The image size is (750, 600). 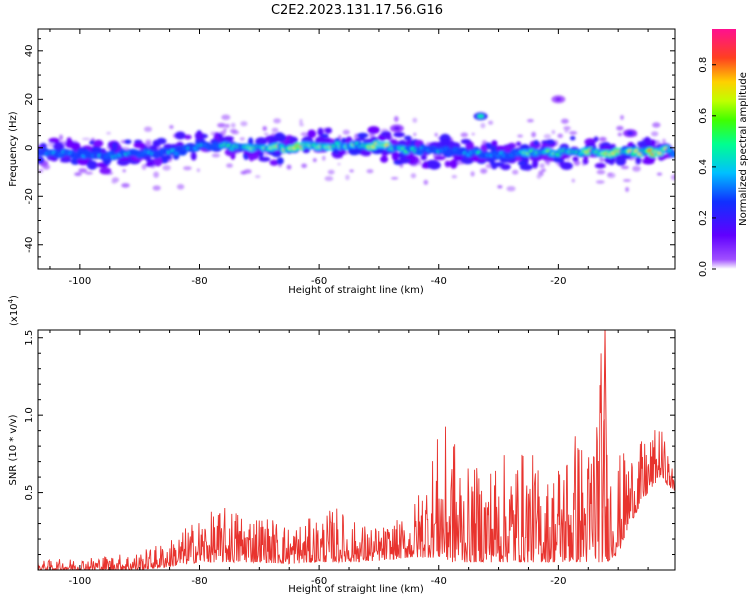 What do you see at coordinates (703, 218) in the screenshot?
I see `colorbar-tick-label: 0.2` at bounding box center [703, 218].